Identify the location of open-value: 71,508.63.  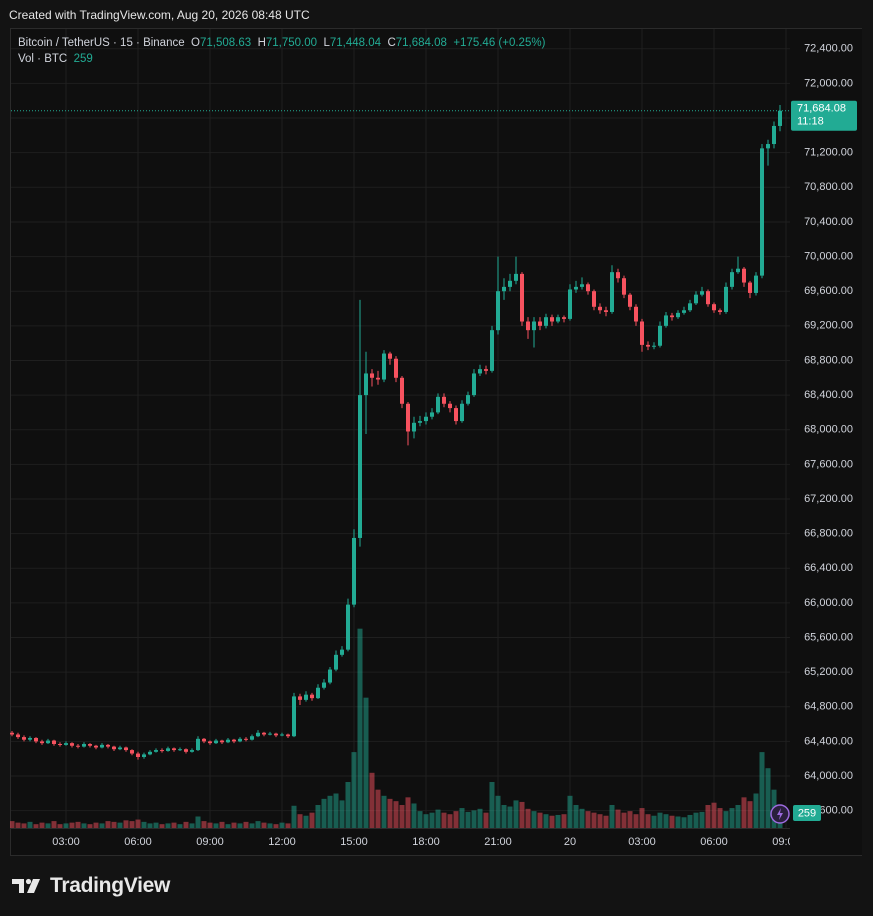
(225, 43).